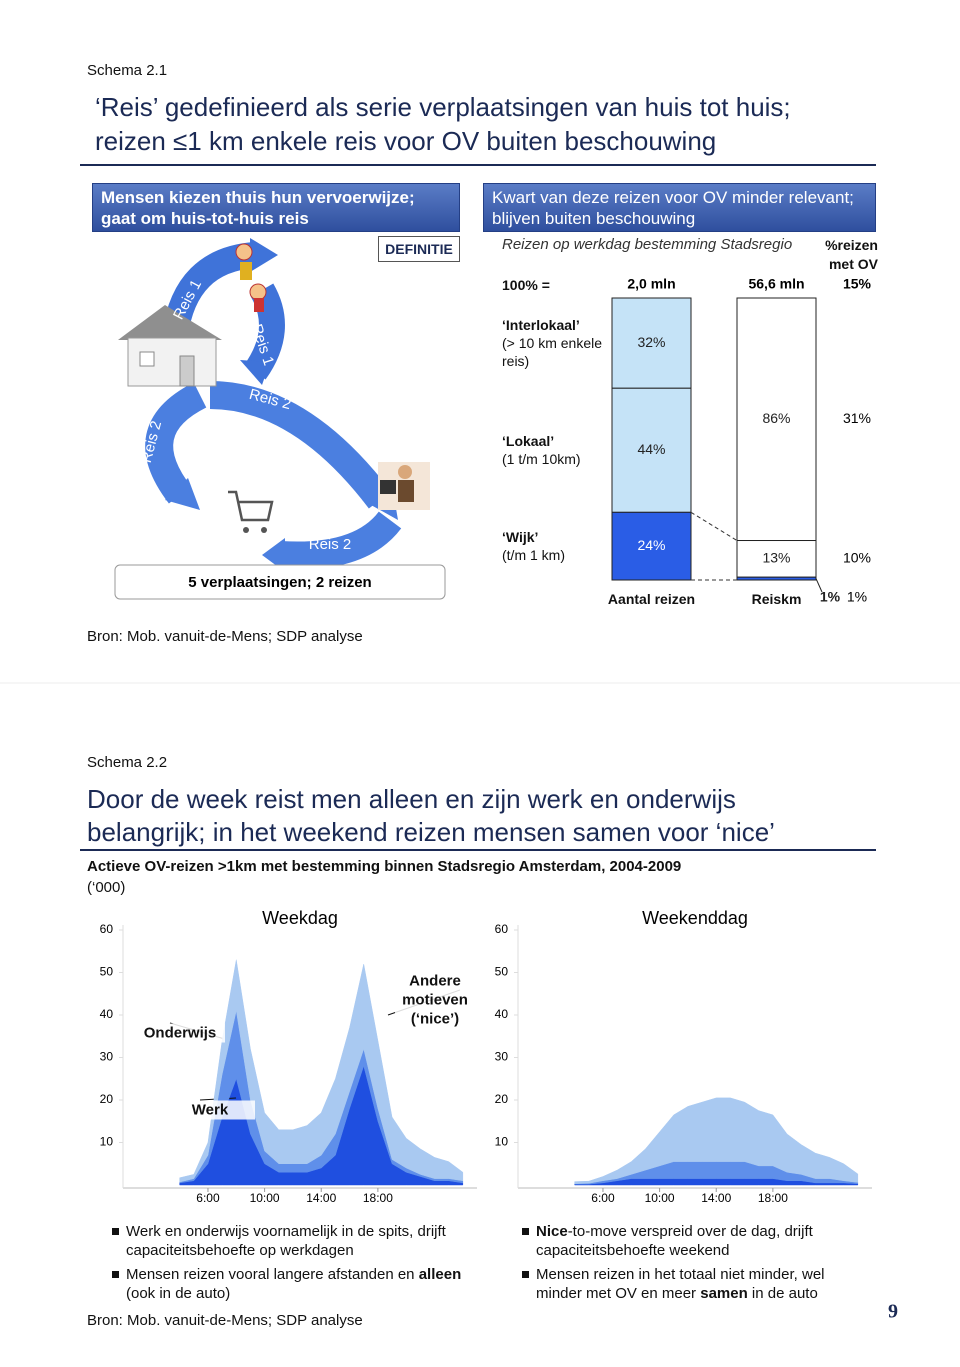  Describe the element at coordinates (170, 322) in the screenshot. I see `house-roof` at that location.